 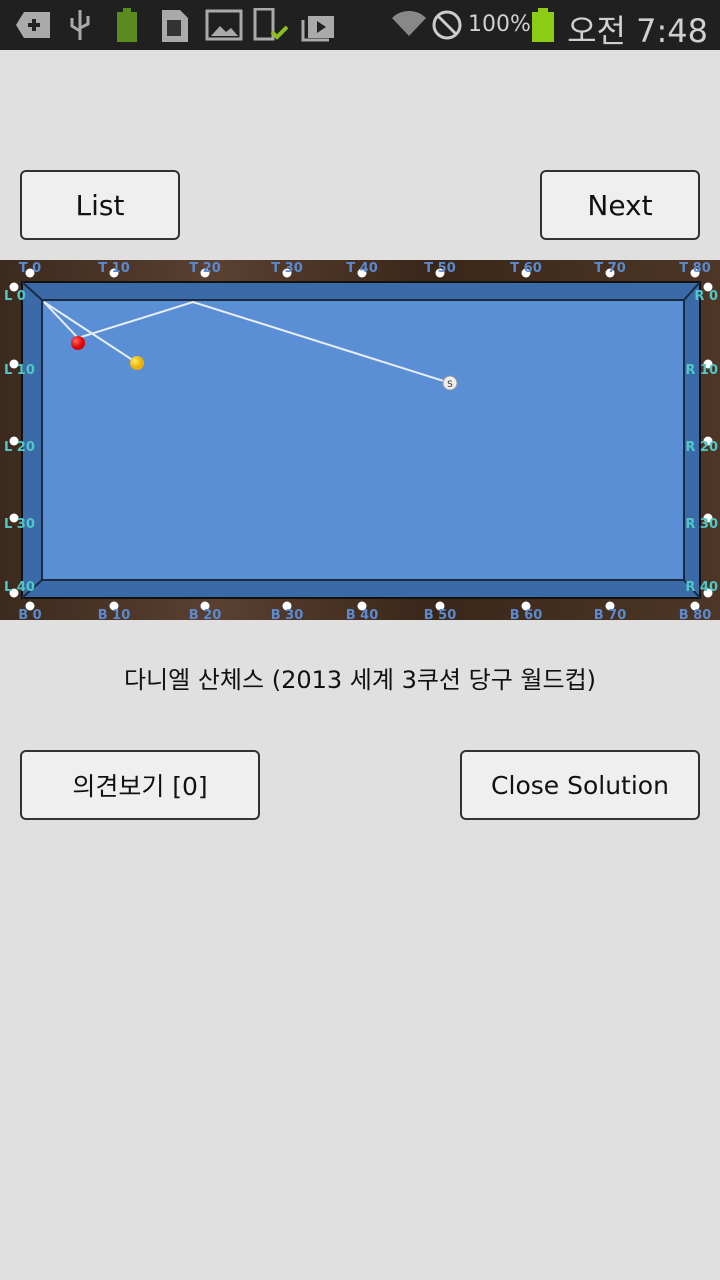 What do you see at coordinates (317, 29) in the screenshot?
I see `play-store-icon` at bounding box center [317, 29].